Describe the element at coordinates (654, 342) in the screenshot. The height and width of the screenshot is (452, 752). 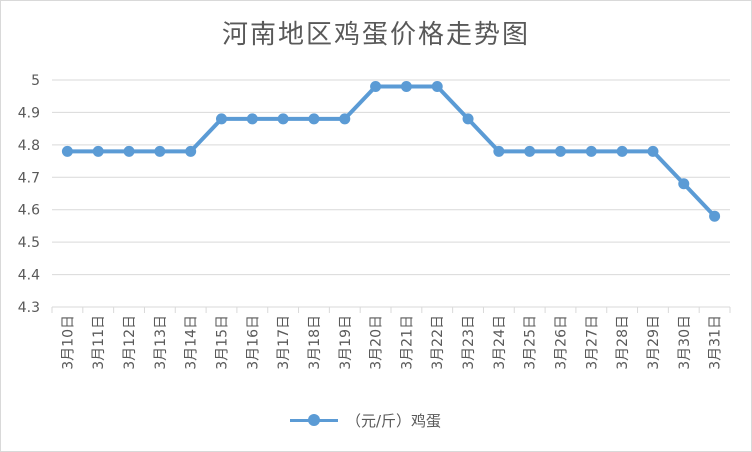
I see `x-tick-label: 3月29日` at that location.